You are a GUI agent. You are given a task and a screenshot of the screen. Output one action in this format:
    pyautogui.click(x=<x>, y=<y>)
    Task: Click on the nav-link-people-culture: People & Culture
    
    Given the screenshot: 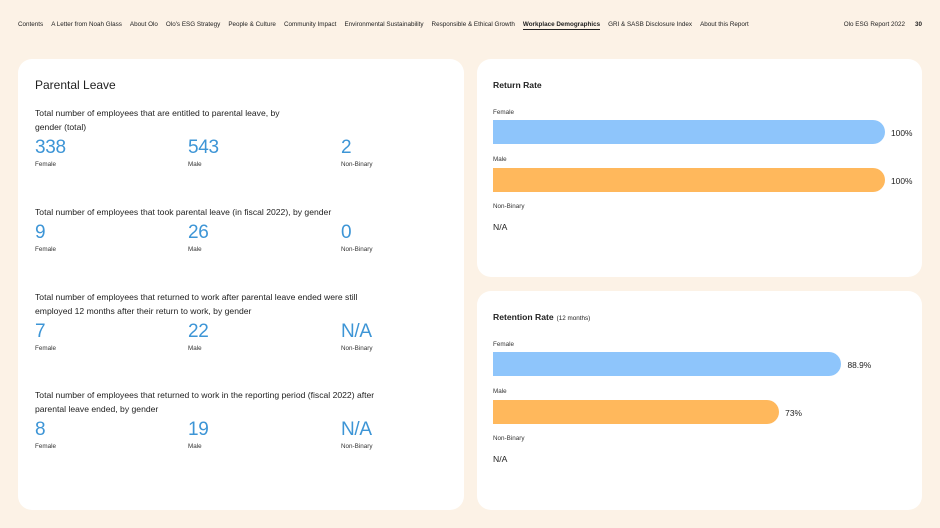 What is the action you would take?
    pyautogui.click(x=252, y=24)
    